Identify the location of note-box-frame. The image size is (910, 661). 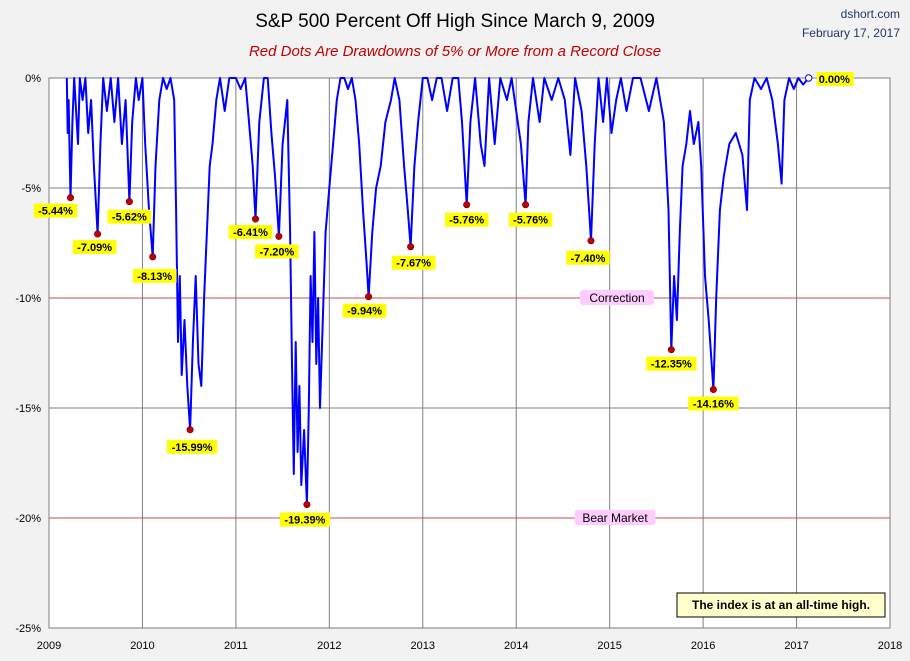
(781, 605).